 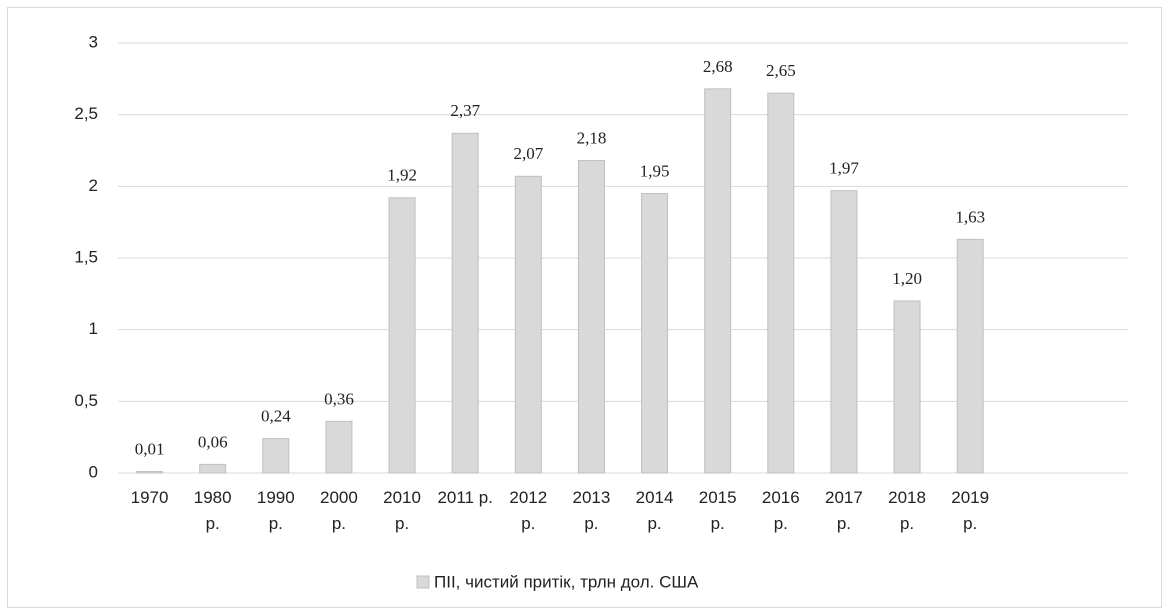 I want to click on x-tick-label: 1980 р., so click(x=212, y=510).